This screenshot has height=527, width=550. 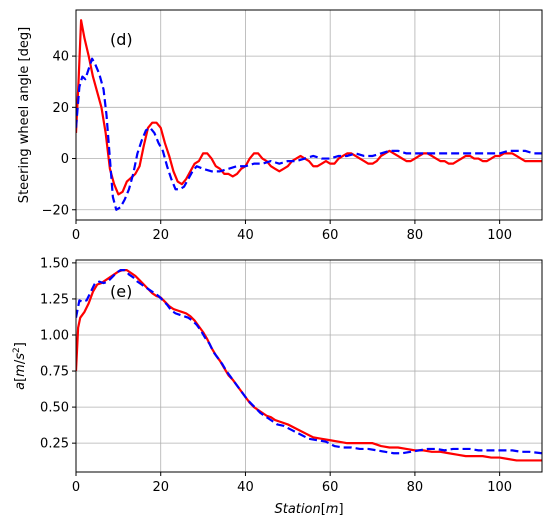 What do you see at coordinates (54, 299) in the screenshot?
I see `y-tick-label: 1.25` at bounding box center [54, 299].